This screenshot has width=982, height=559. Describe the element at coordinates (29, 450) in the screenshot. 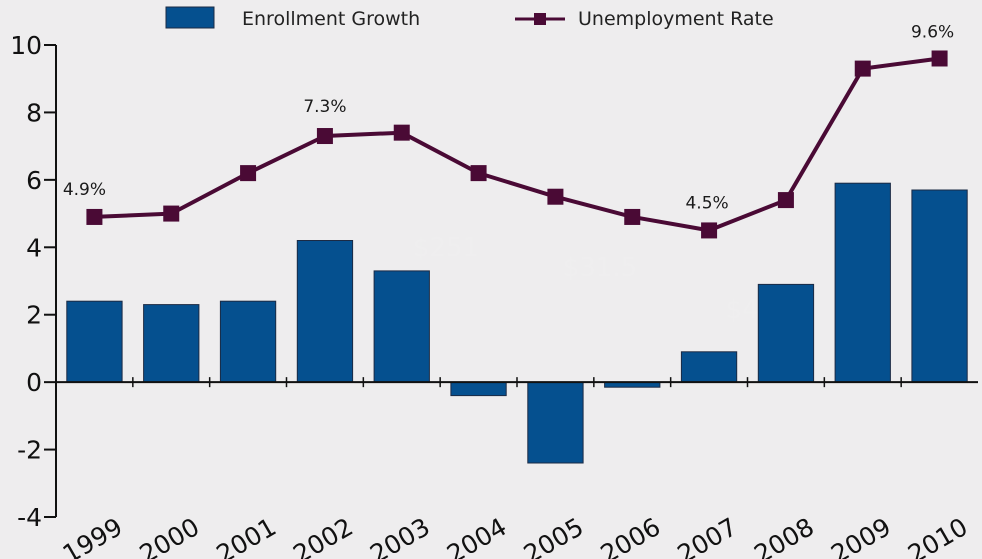

I see `y-tick-label: -2` at that location.